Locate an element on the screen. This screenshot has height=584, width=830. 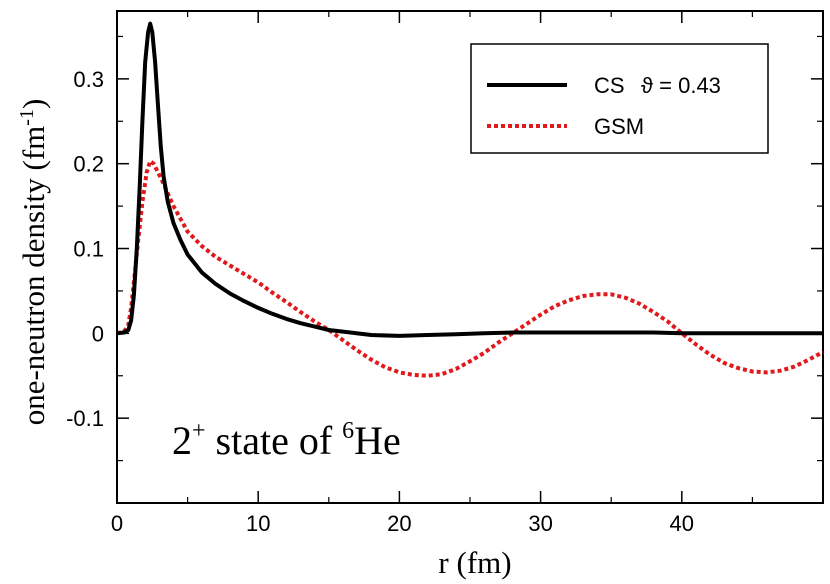
legend: CS ϑ = 0.43 GSM is located at coordinates (619, 98).